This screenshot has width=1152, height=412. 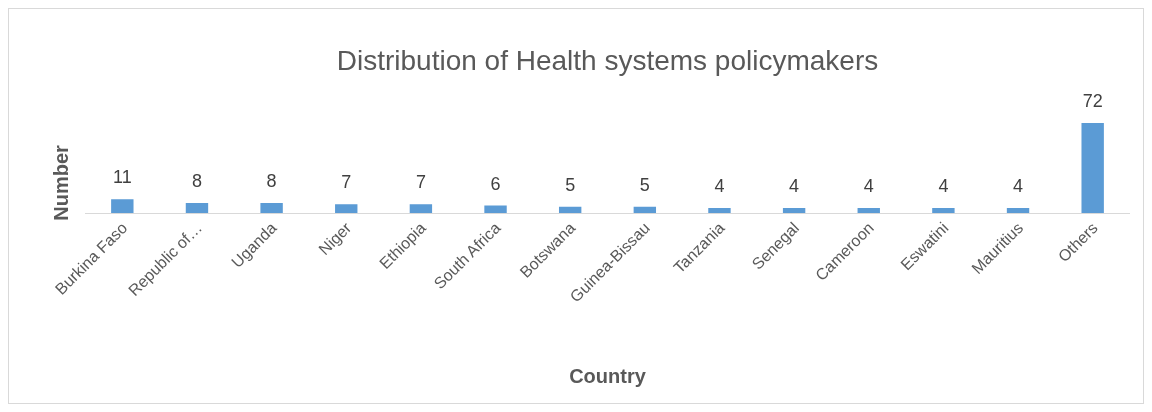 What do you see at coordinates (1092, 101) in the screenshot?
I see `data-label: 72` at bounding box center [1092, 101].